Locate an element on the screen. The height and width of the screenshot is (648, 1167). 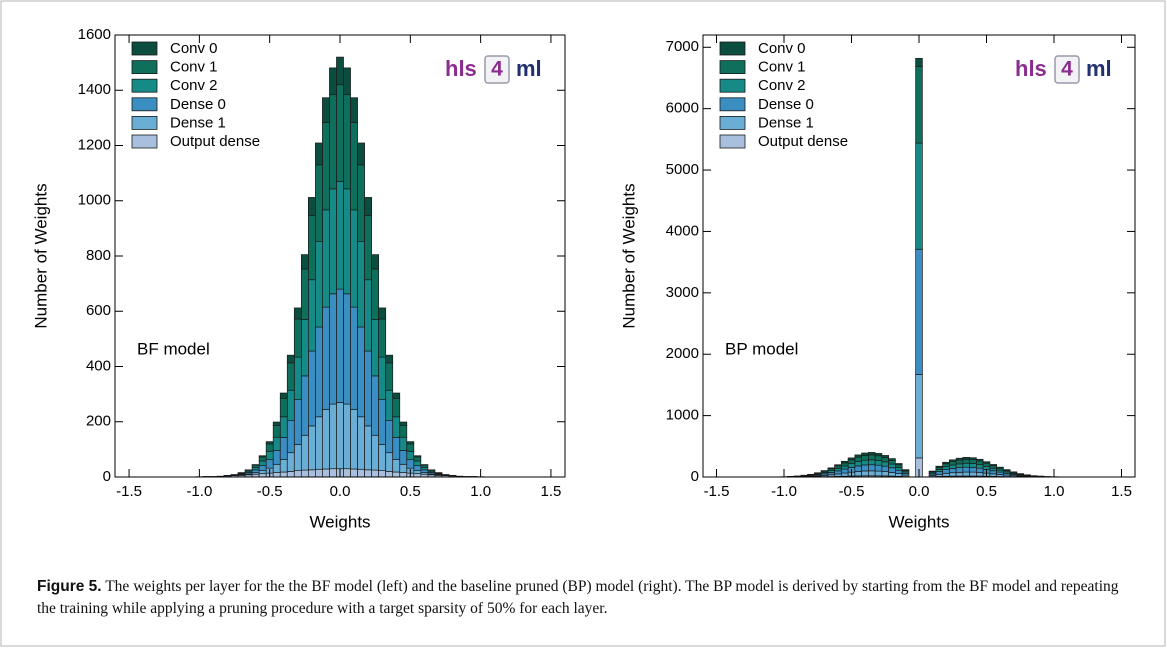
x-tick-label: 1.5 is located at coordinates (551, 491).